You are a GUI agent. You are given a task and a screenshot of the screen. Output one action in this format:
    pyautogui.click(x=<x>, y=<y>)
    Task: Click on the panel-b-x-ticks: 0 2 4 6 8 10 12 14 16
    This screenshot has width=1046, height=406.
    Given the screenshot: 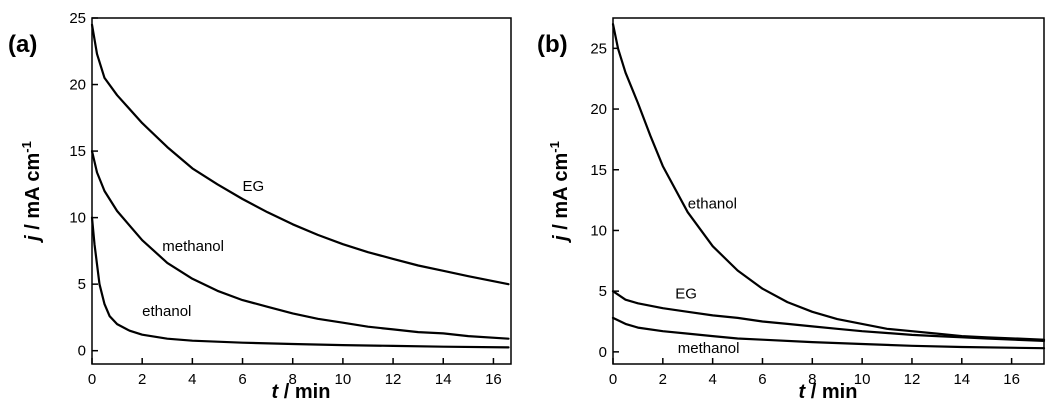 What is the action you would take?
    pyautogui.click(x=814, y=373)
    